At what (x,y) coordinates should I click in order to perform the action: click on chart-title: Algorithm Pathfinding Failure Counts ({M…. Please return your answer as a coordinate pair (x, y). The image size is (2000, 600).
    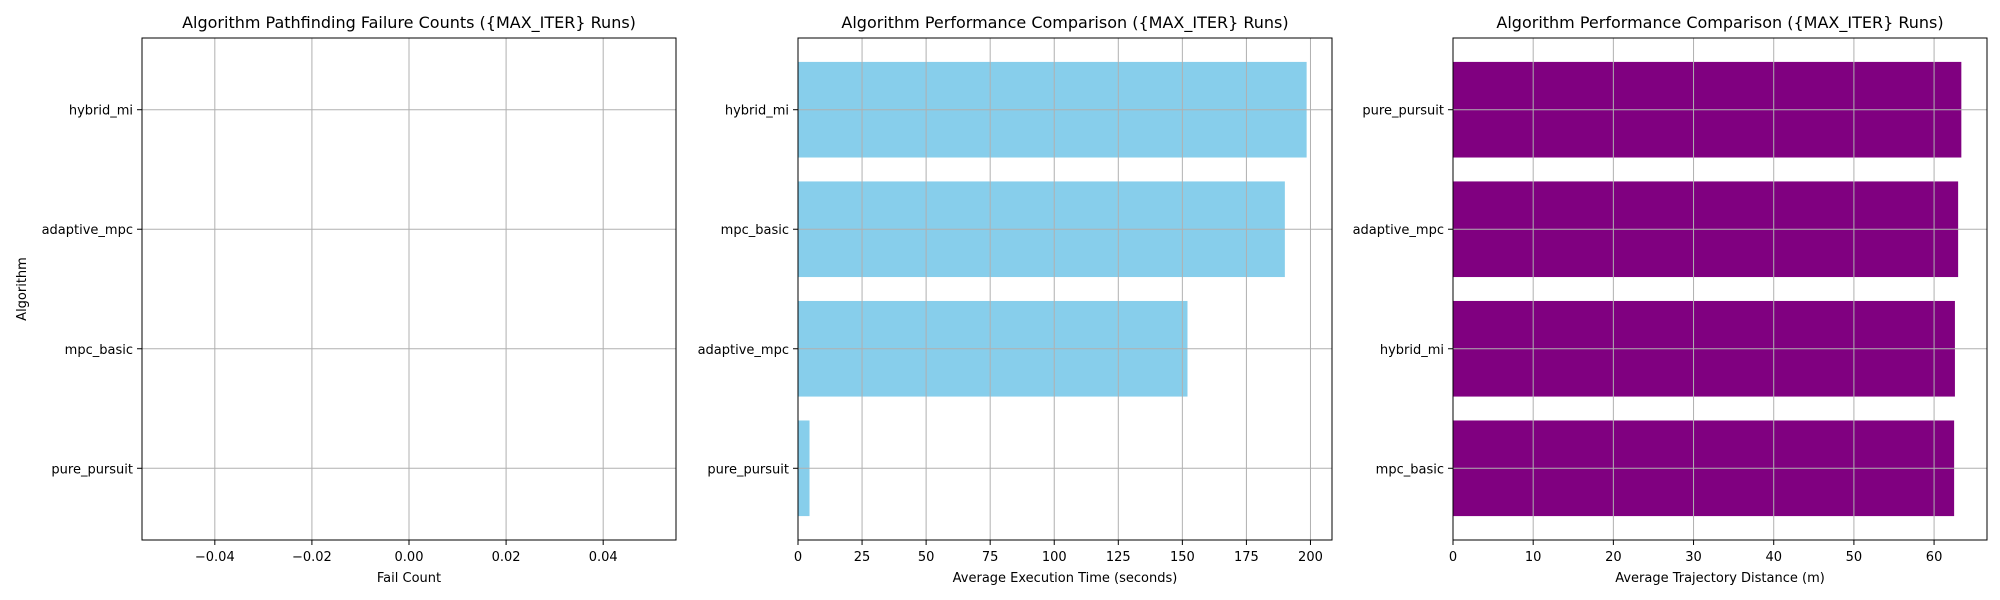
    Looking at the image, I should click on (409, 23).